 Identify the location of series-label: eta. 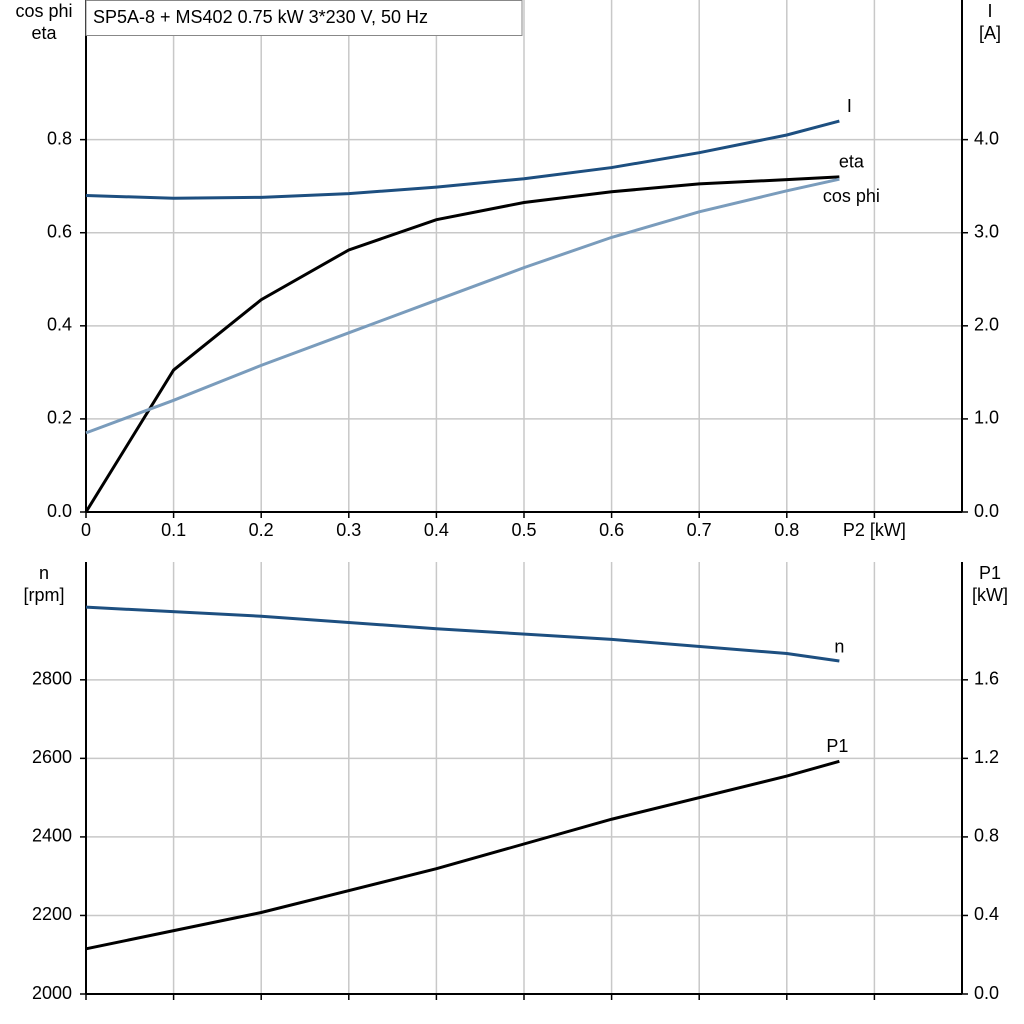
(852, 162).